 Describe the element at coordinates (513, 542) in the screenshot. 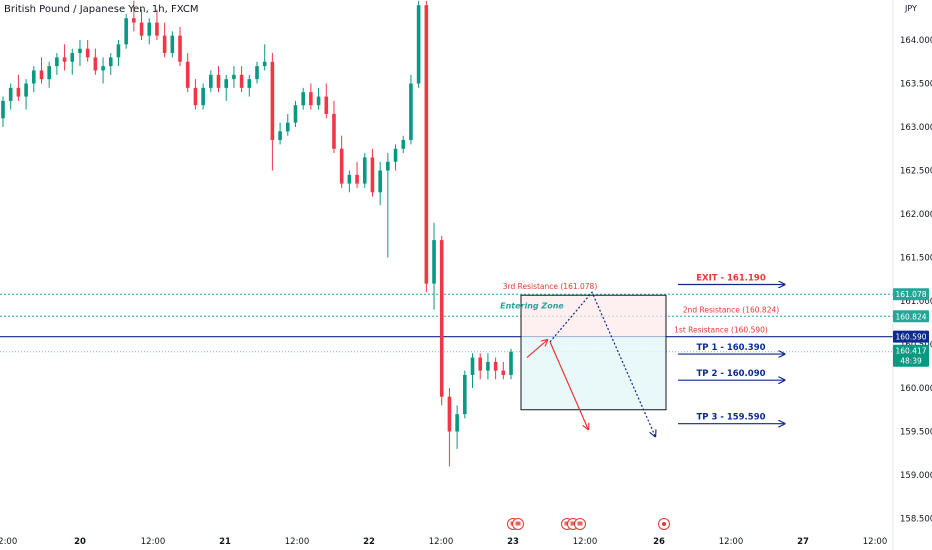

I see `time-tick-label: 23` at that location.